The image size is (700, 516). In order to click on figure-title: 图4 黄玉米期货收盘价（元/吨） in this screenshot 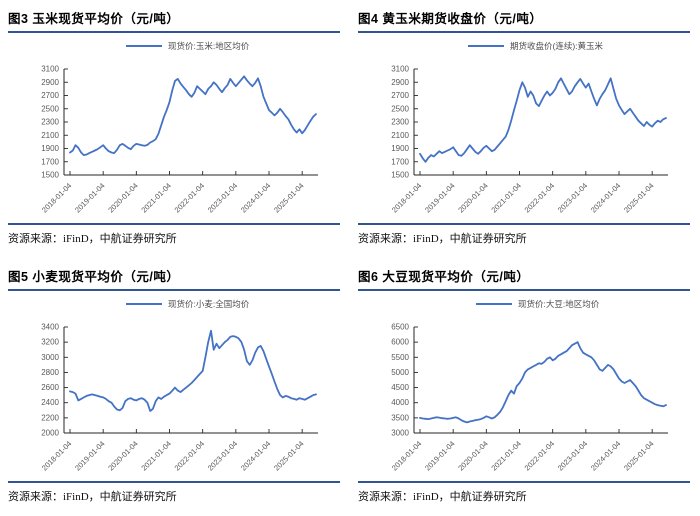, I will do `click(450, 19)`.